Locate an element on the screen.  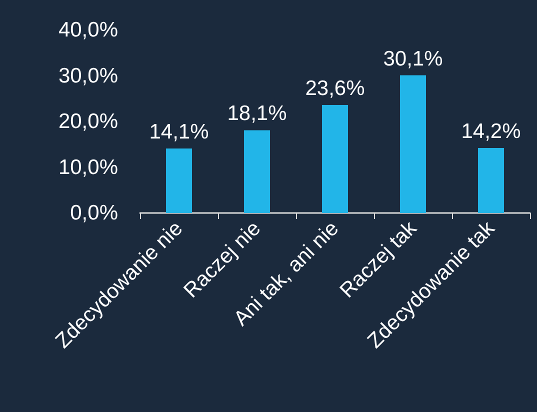
data-label: 30,1% is located at coordinates (413, 58).